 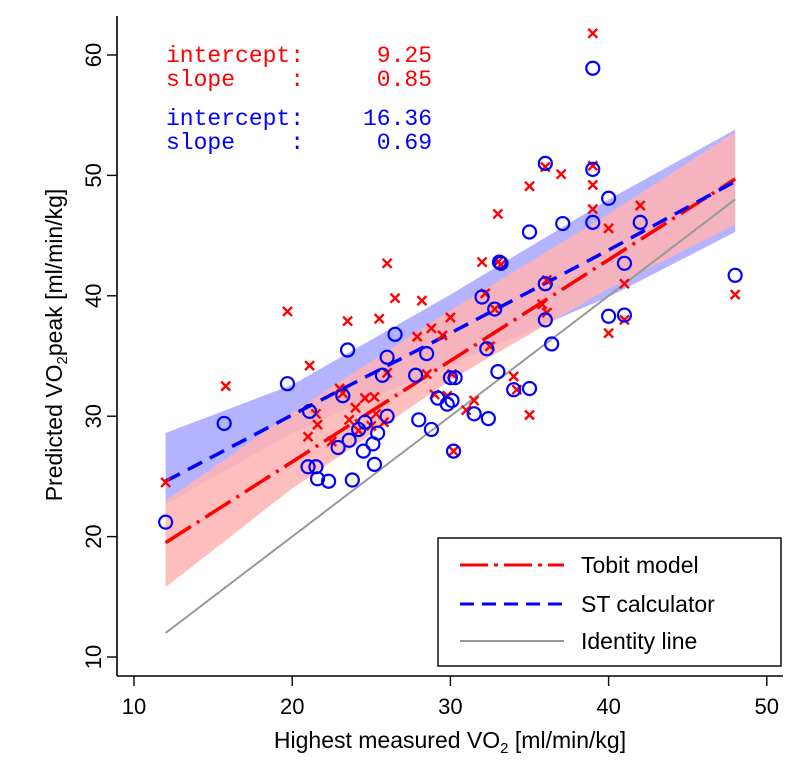 What do you see at coordinates (639, 641) in the screenshot?
I see `legend-label-identity: Identity line` at bounding box center [639, 641].